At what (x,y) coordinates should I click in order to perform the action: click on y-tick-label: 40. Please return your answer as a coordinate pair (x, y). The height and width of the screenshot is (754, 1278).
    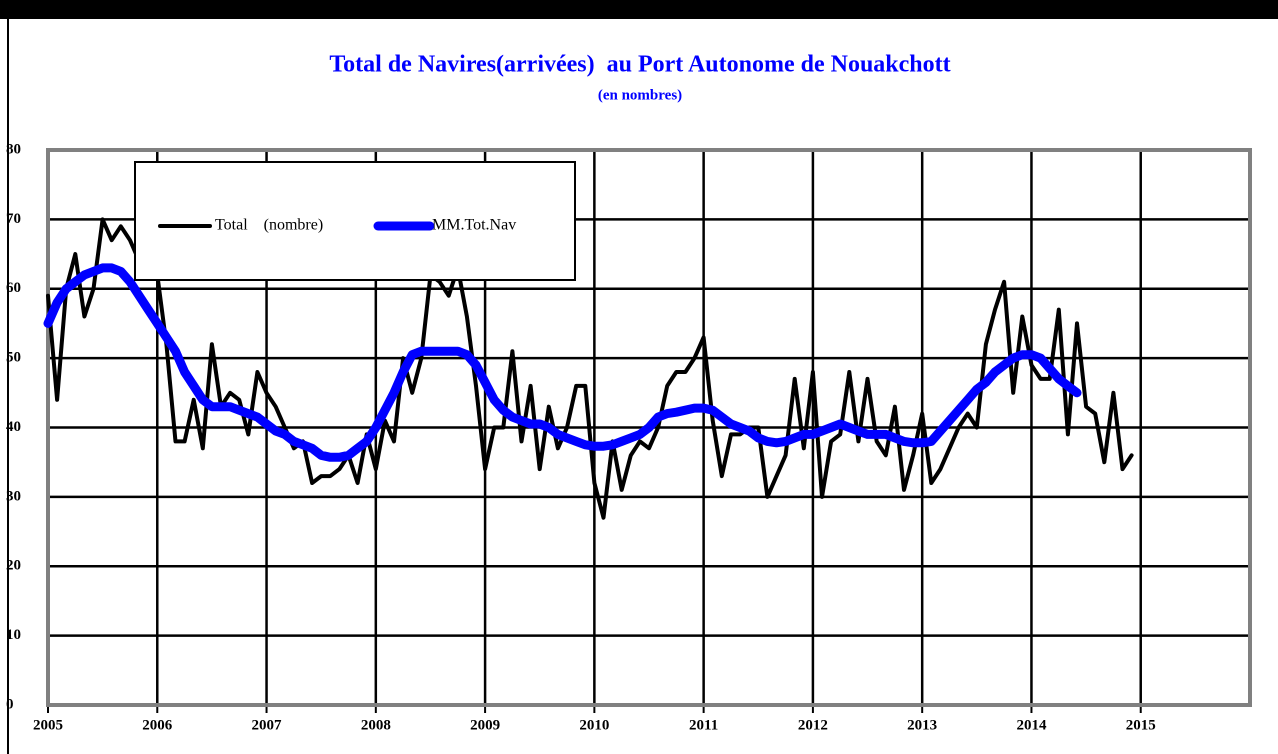
    Looking at the image, I should click on (13, 427).